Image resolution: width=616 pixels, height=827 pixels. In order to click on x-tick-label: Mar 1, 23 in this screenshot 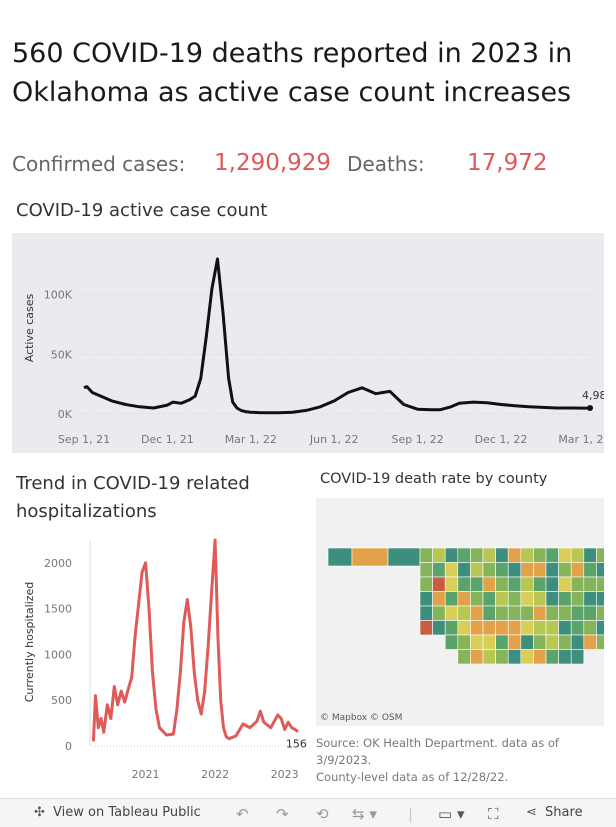, I will do `click(581, 439)`.